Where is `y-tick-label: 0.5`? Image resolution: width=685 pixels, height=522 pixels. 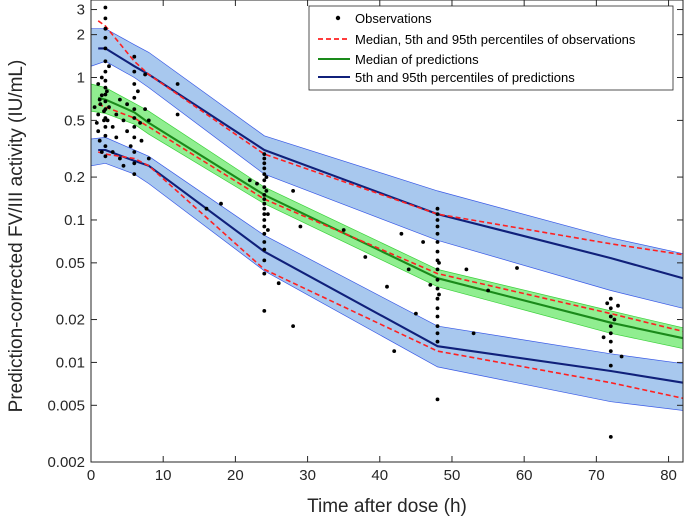 y-tick-label: 0.5 is located at coordinates (74, 120).